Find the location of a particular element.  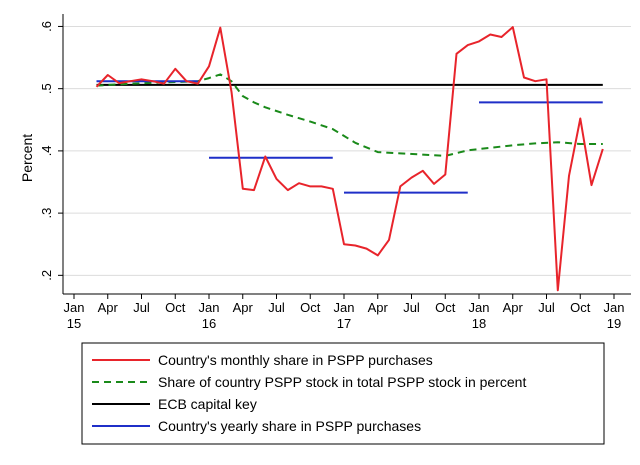

x-tick-year-label: 15 is located at coordinates (74, 323).